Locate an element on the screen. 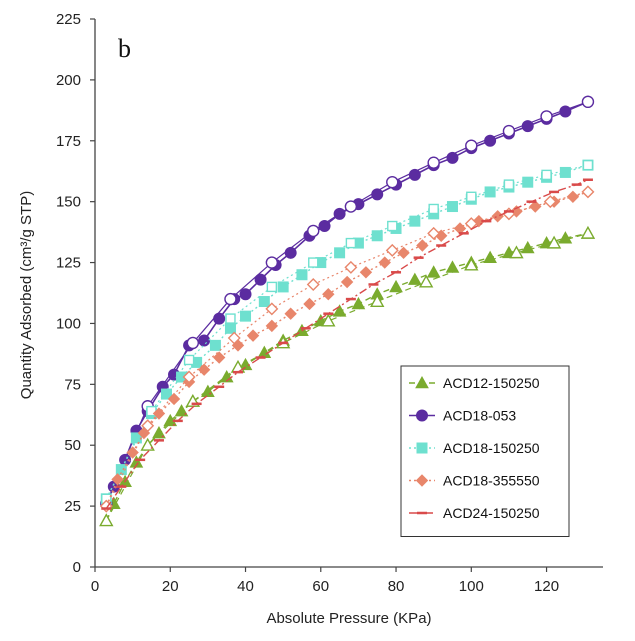  x-tick-label: 120 is located at coordinates (546, 586).